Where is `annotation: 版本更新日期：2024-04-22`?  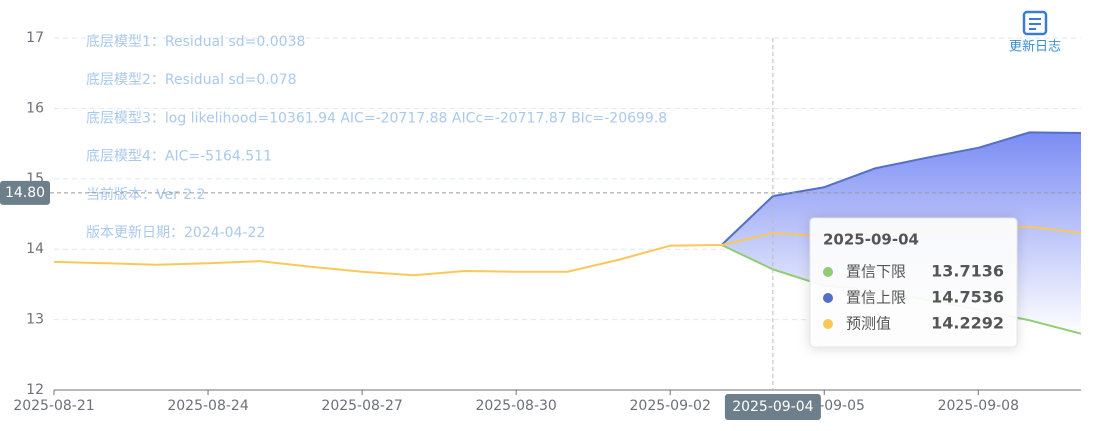
annotation: 版本更新日期：2024-04-22 is located at coordinates (175, 233).